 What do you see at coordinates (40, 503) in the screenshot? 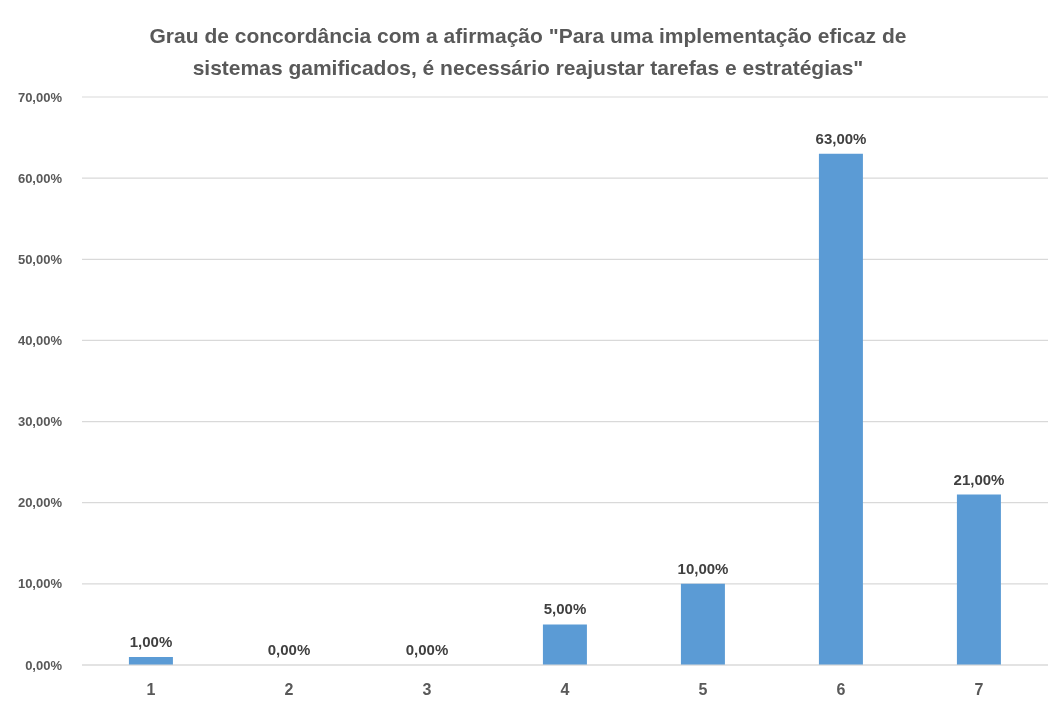
I see `y-tick-label: 20,00%` at bounding box center [40, 503].